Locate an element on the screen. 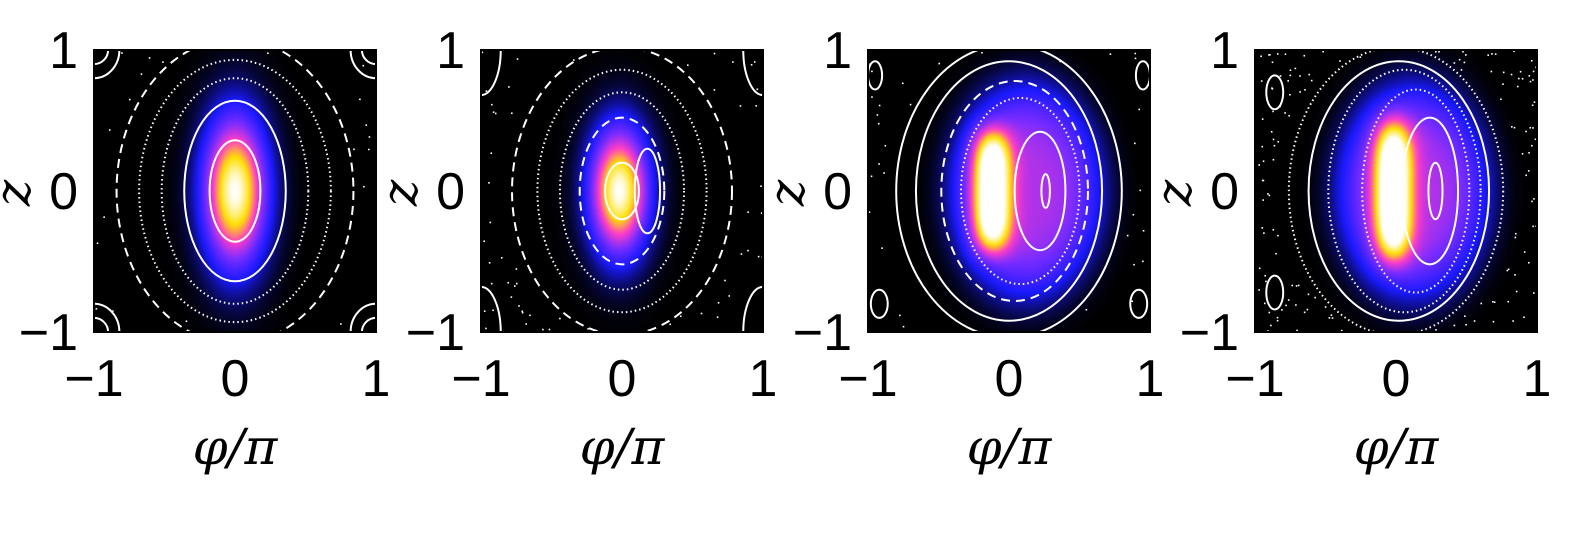 The width and height of the screenshot is (1583, 546). x-tick-label: −1 is located at coordinates (867, 379).